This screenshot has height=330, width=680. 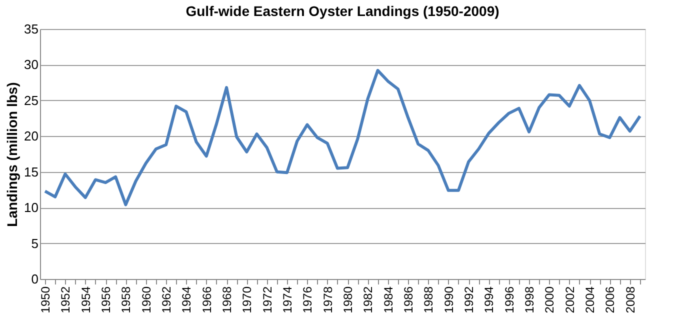 What do you see at coordinates (45, 300) in the screenshot?
I see `x-tick-label: 1950` at bounding box center [45, 300].